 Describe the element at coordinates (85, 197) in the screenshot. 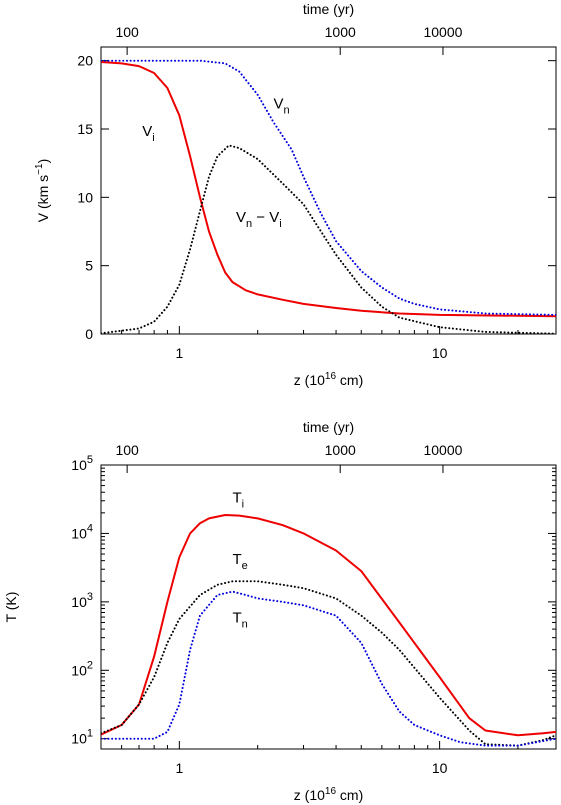

I see `y-tick-label: 10` at that location.